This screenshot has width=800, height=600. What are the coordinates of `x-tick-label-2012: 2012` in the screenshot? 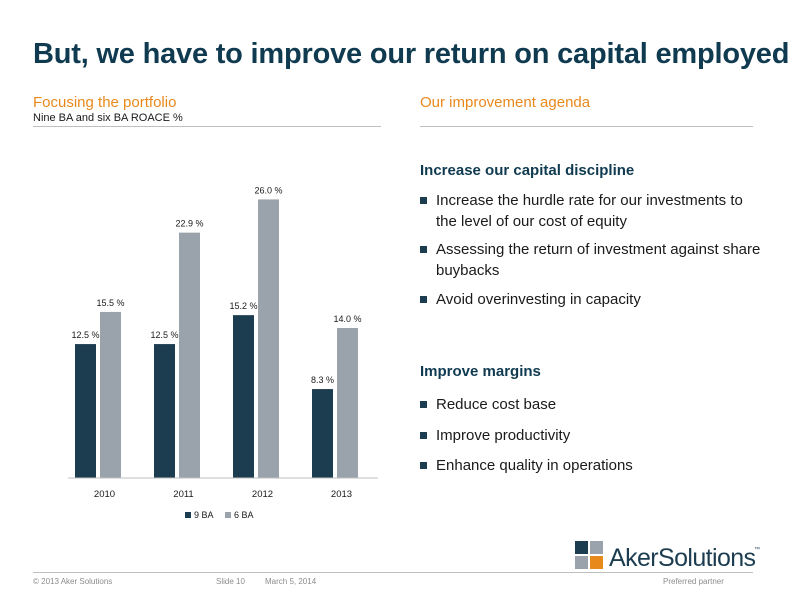 It's located at (262, 494).